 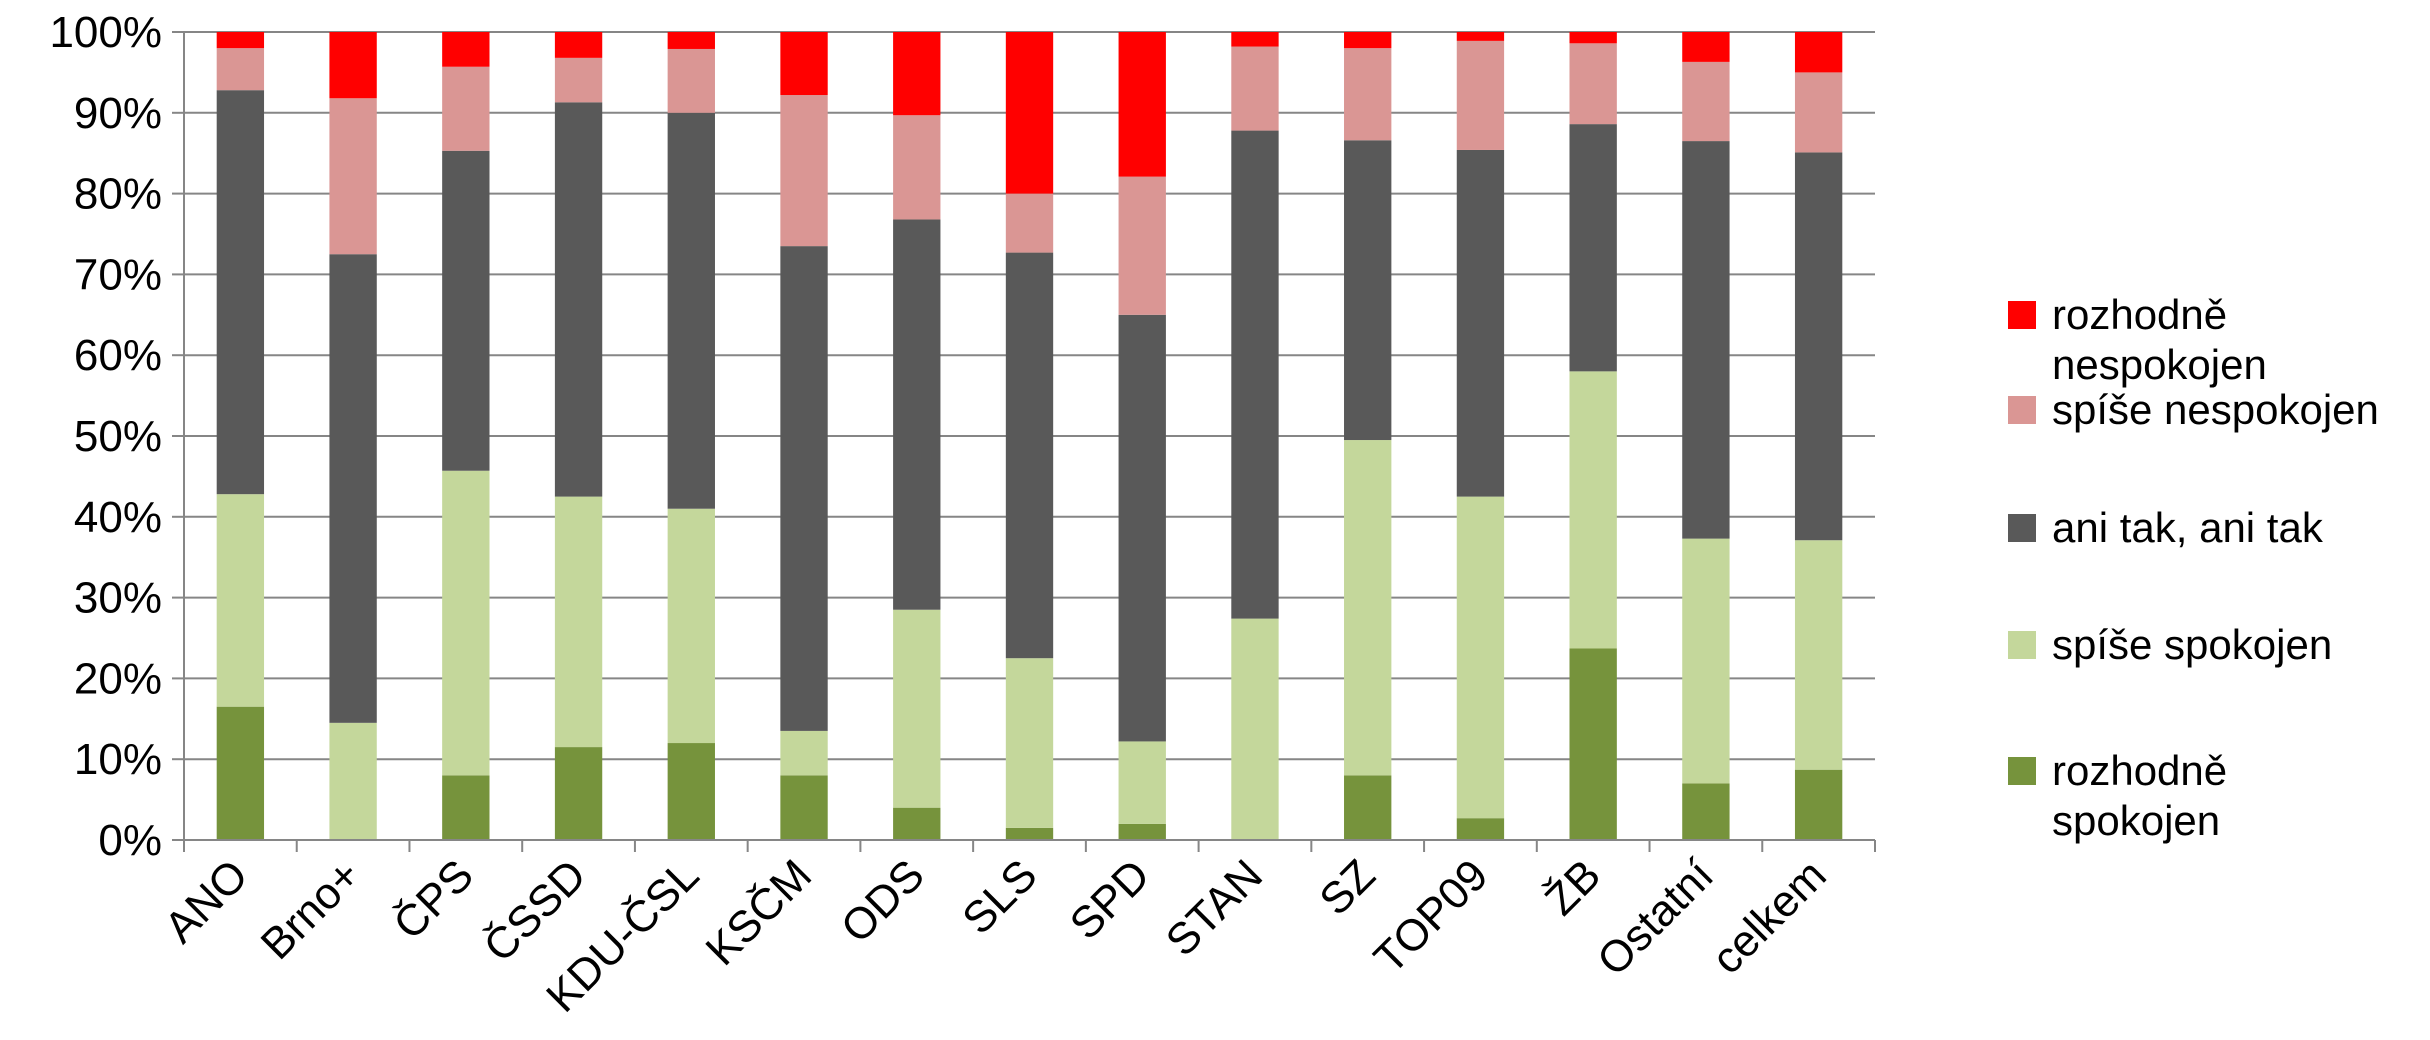 What do you see at coordinates (1110, 899) in the screenshot?
I see `x-category-label: SPD` at bounding box center [1110, 899].